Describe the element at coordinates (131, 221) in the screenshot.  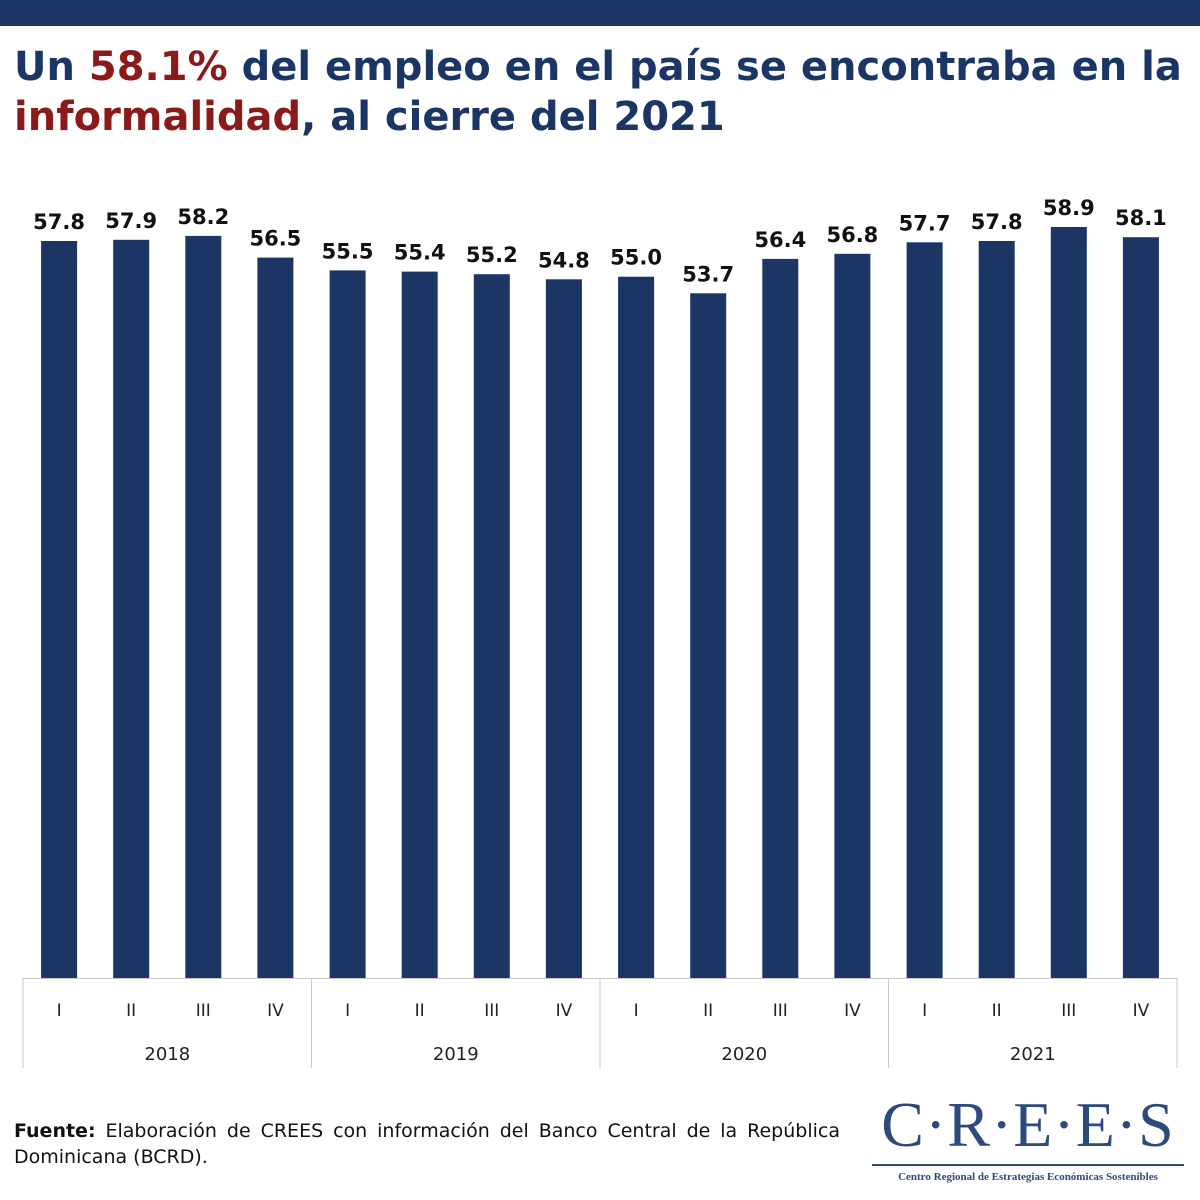
I see `data-label-2: 57.9` at that location.